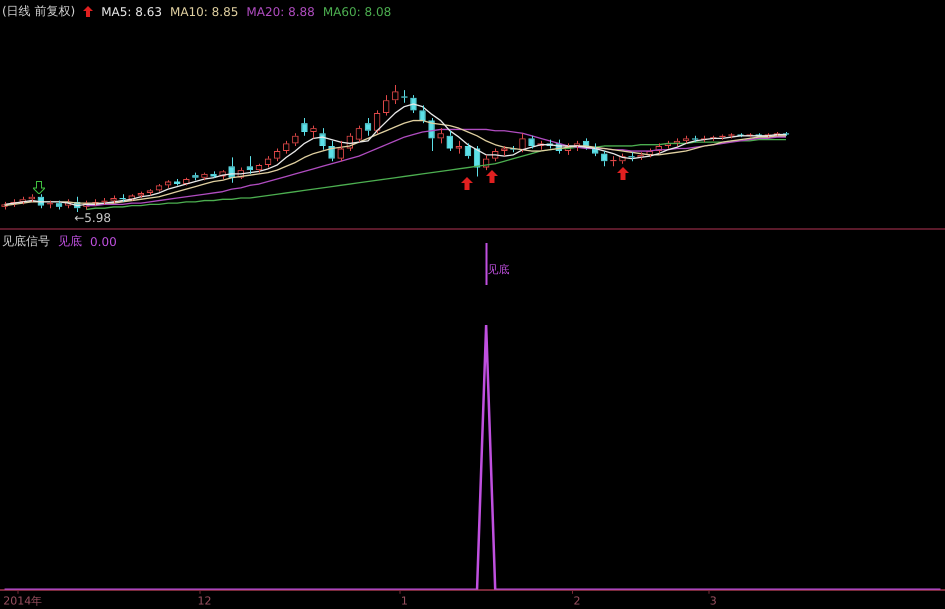  I want to click on chart-title: 见底信号, so click(26, 241).